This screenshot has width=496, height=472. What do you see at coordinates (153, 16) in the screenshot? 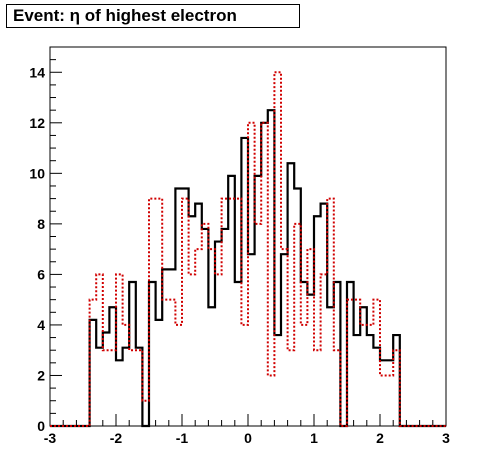
I see `chart-title: Event: η of highest electron` at bounding box center [153, 16].